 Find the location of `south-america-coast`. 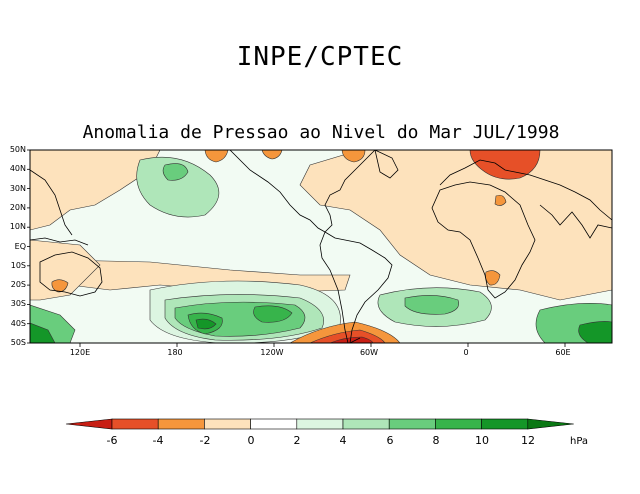

south-america-coast is located at coordinates (356, 287).